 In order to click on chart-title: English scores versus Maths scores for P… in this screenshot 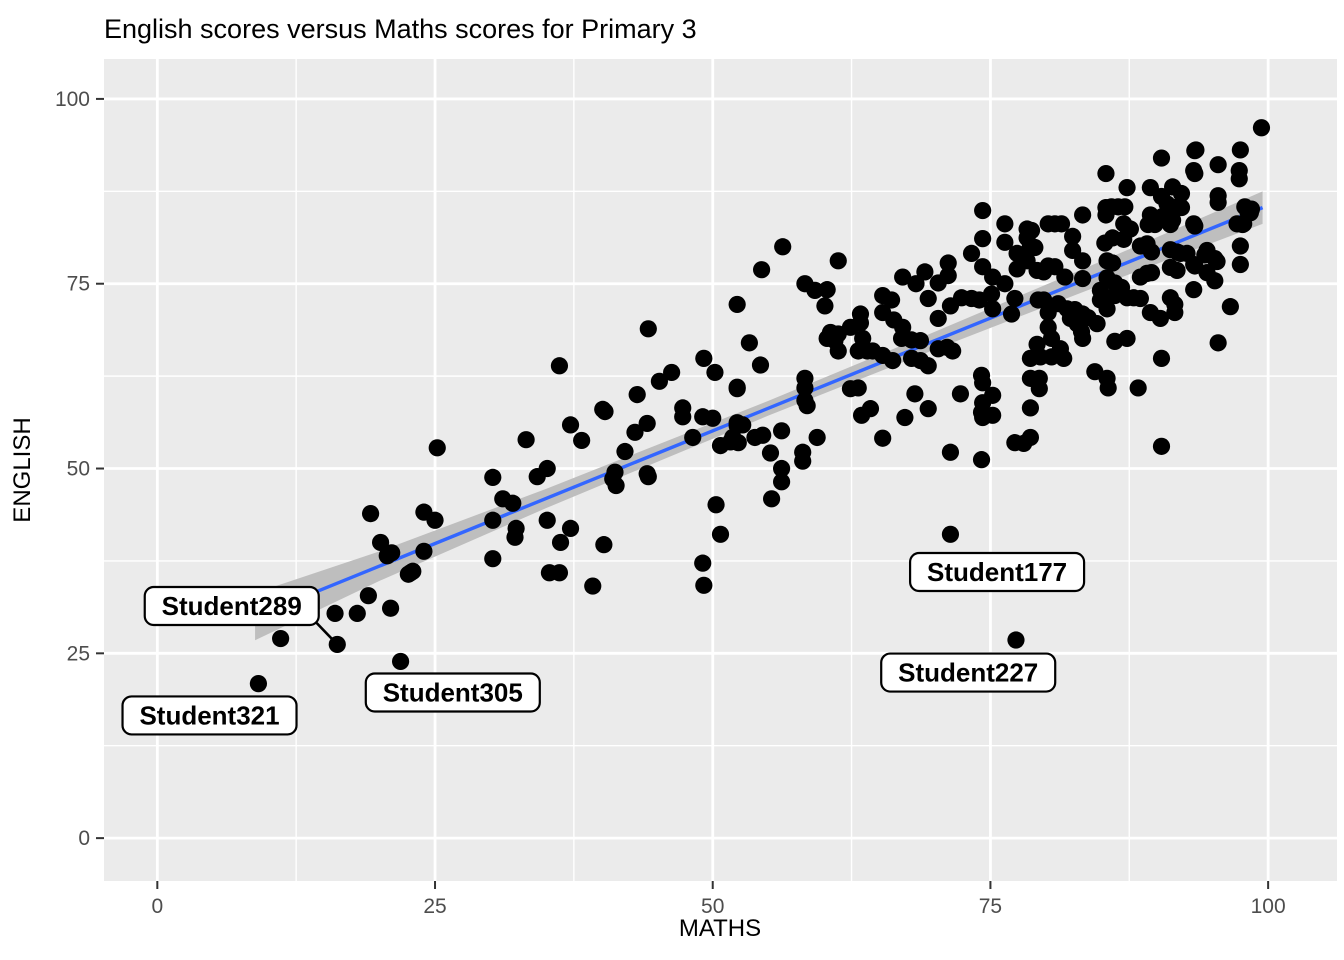, I will do `click(400, 29)`.